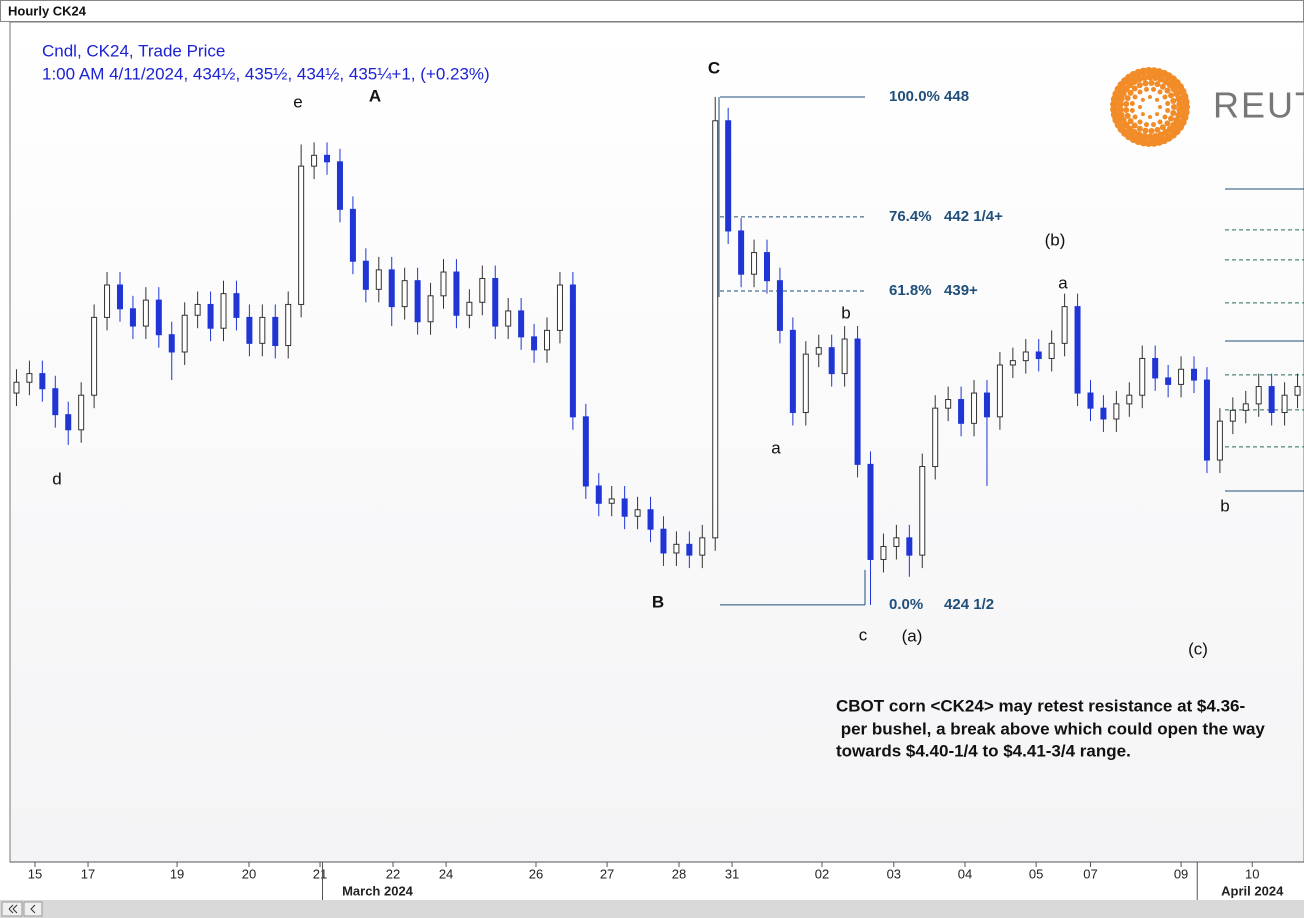 The image size is (1304, 918). I want to click on x-tick-label: 21, so click(320, 873).